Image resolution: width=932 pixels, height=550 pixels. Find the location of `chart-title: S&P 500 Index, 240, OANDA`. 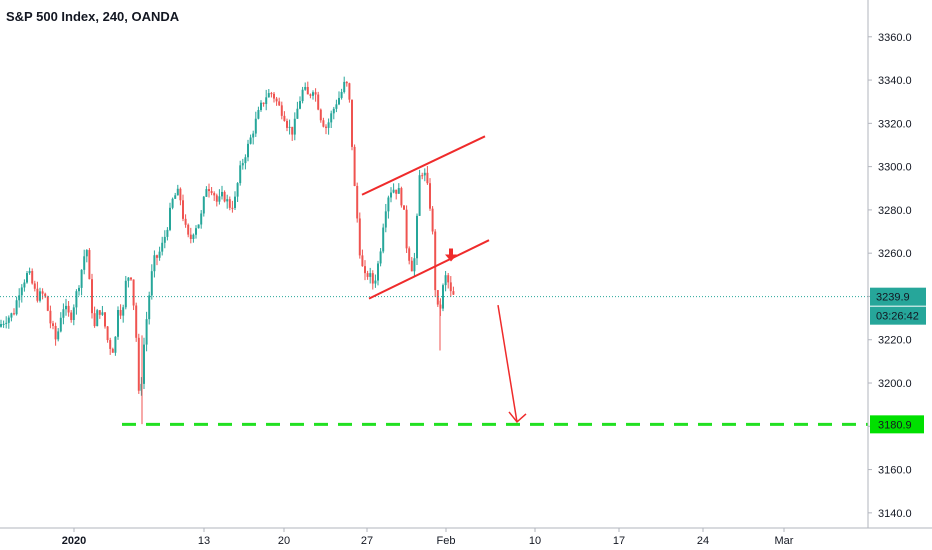

chart-title: S&P 500 Index, 240, OANDA is located at coordinates (93, 16).